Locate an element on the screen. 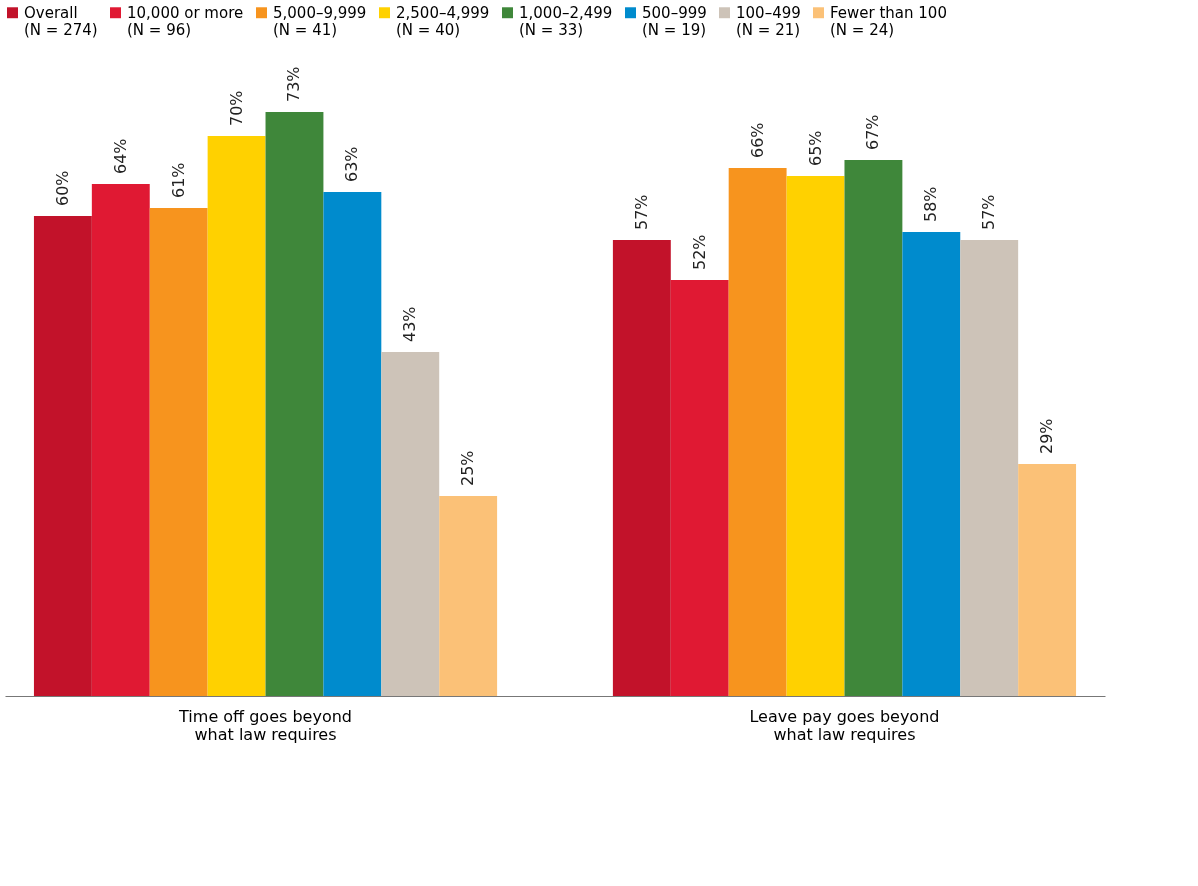 This screenshot has height=886, width=1198. legend-label: Fewer than 100 (N = 24) is located at coordinates (888, 21).